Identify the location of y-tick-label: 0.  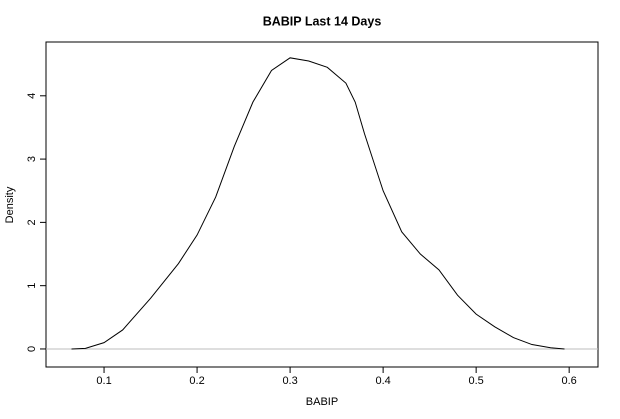
(32, 349).